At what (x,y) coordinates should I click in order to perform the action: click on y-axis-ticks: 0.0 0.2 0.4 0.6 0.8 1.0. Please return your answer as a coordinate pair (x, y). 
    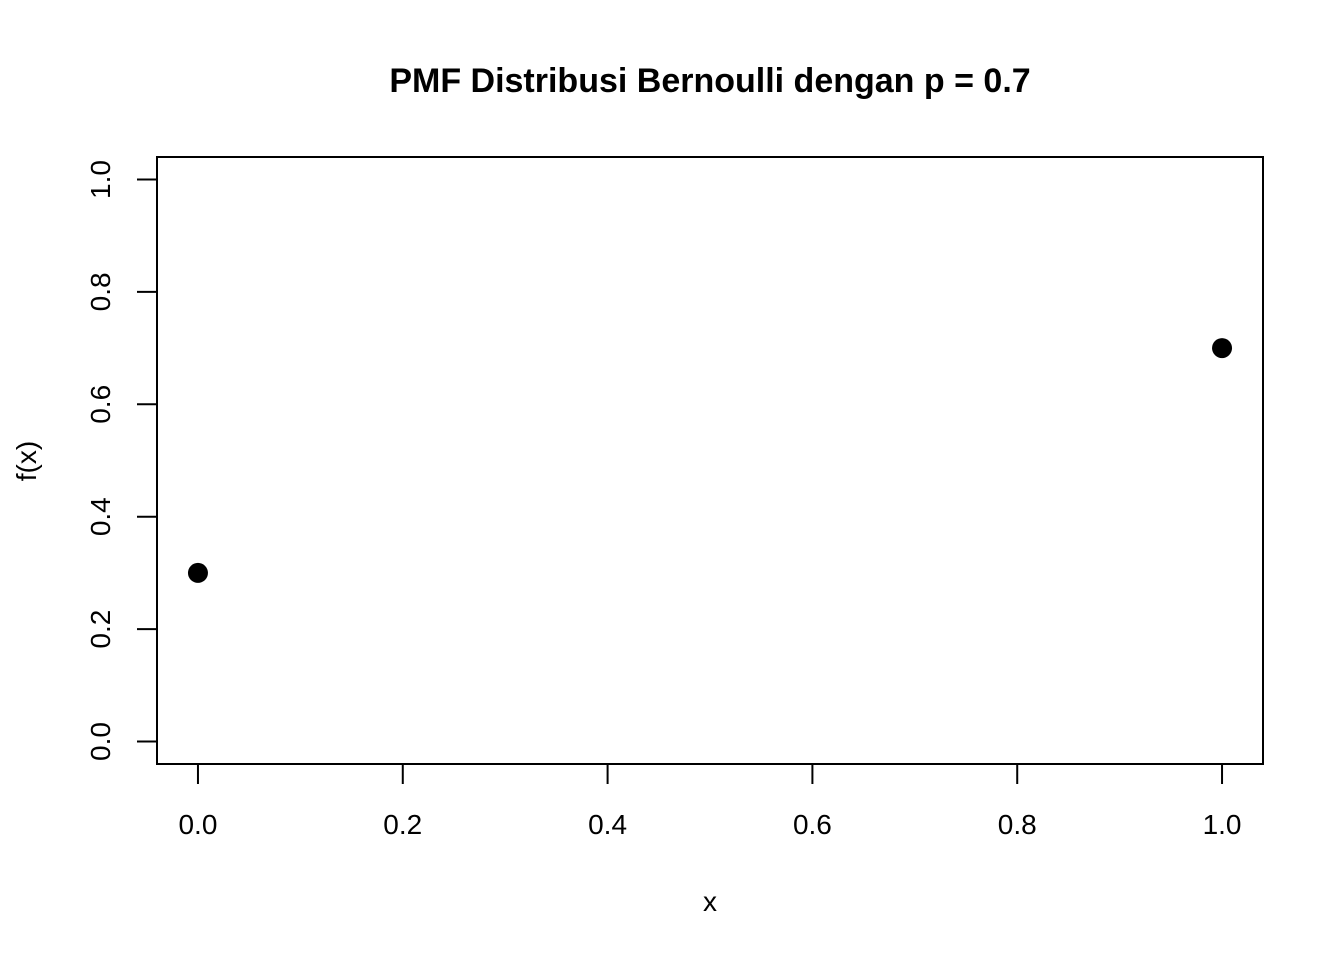
    Looking at the image, I should click on (121, 460).